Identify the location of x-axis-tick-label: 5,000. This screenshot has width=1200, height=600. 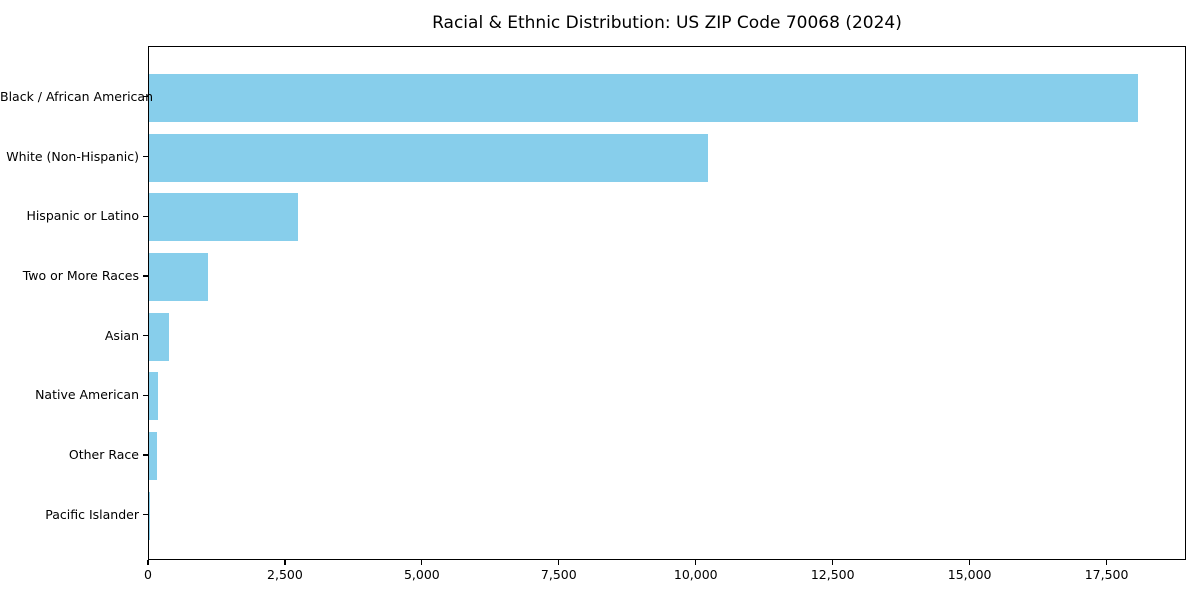
(421, 574).